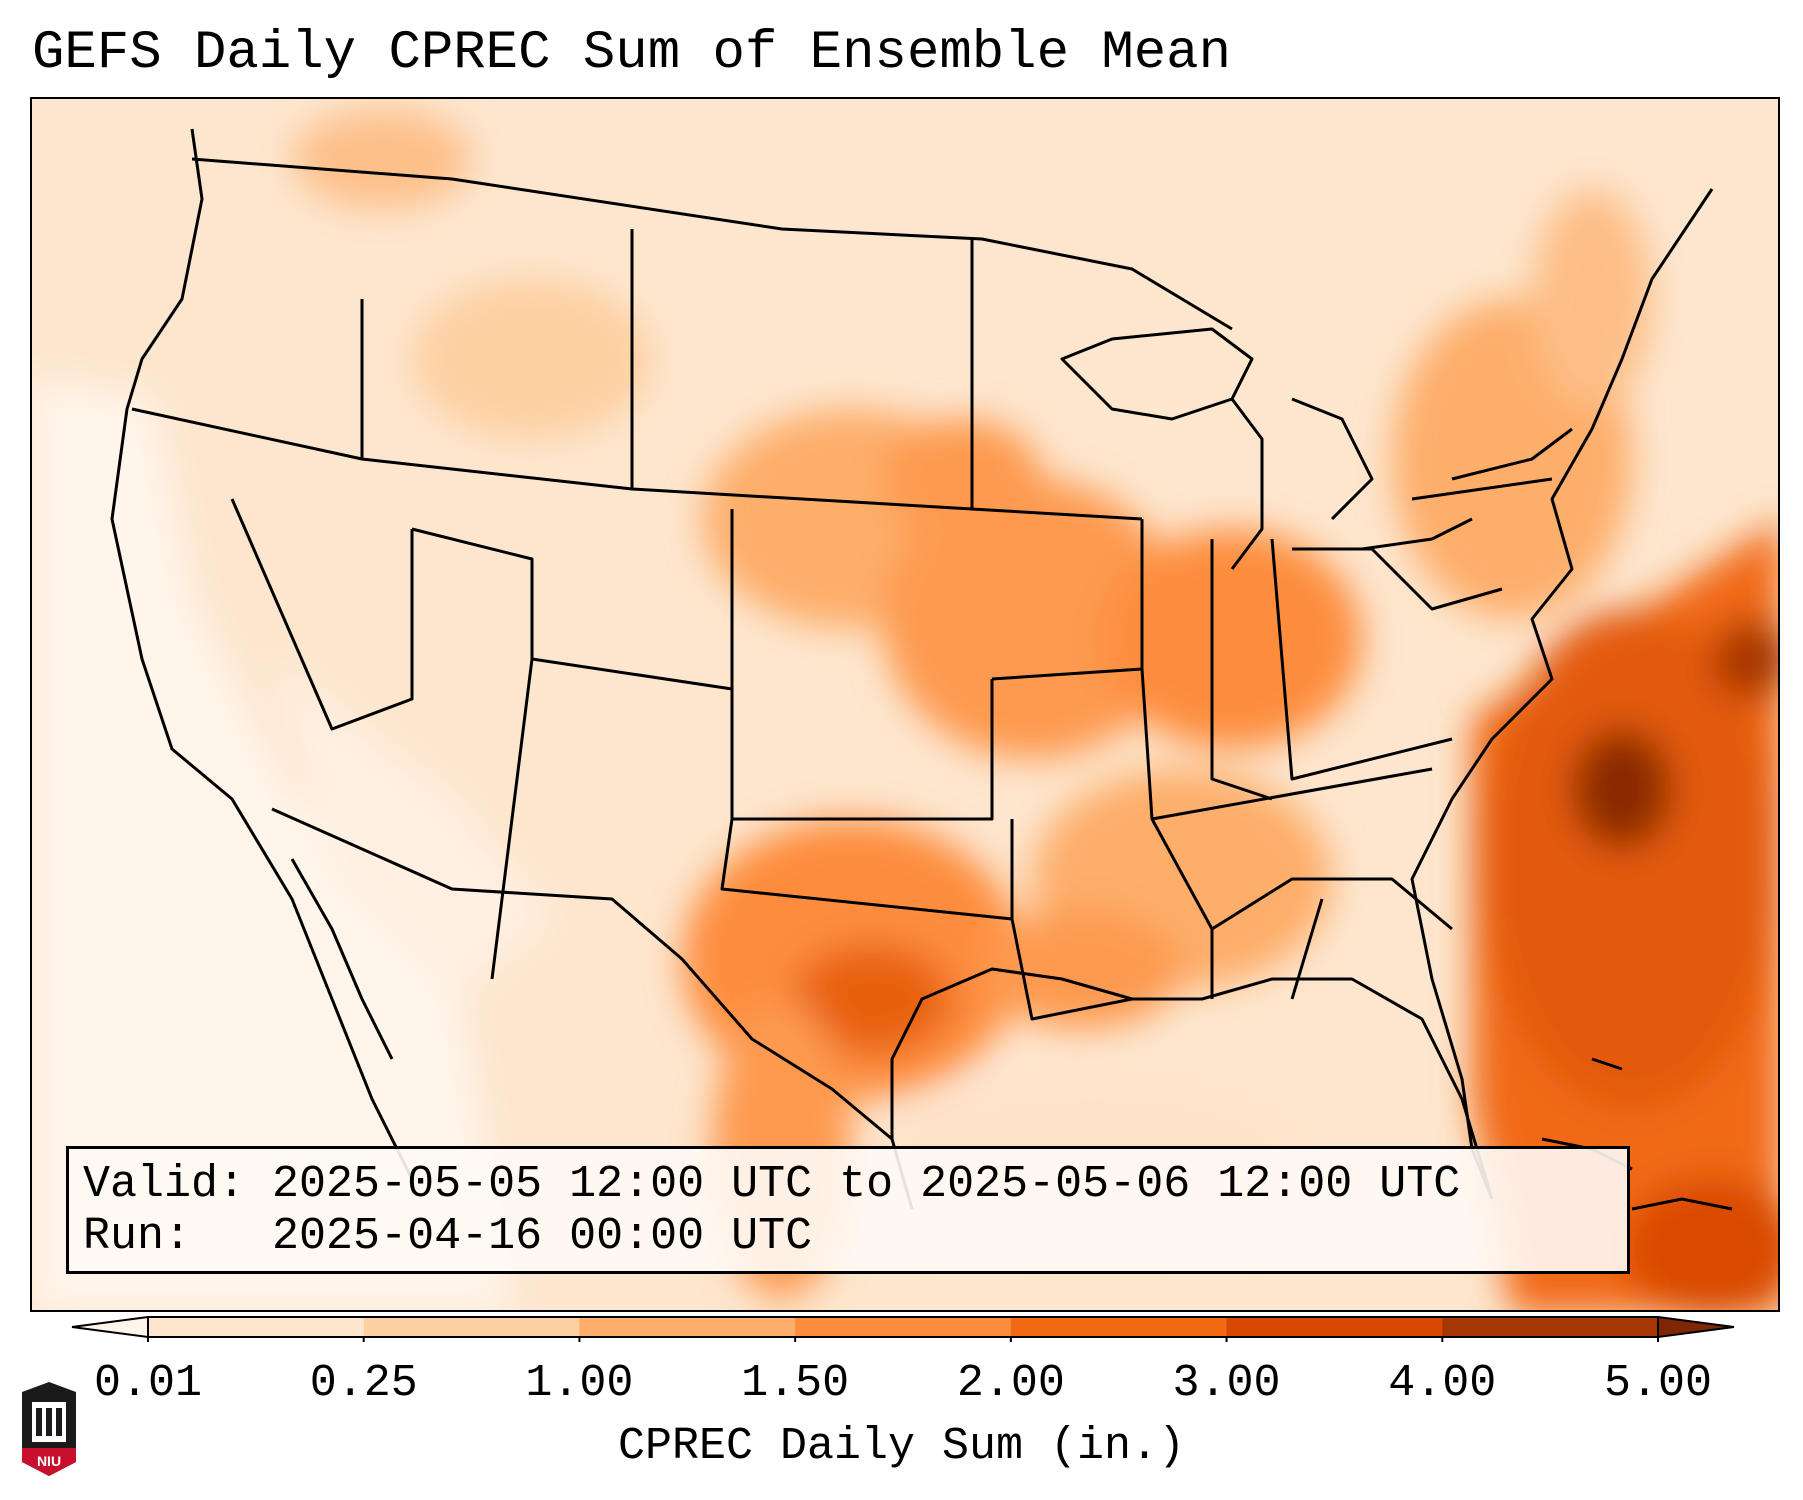 The width and height of the screenshot is (1803, 1500). I want to click on colorbar-tick-label: 1.00, so click(579, 1383).